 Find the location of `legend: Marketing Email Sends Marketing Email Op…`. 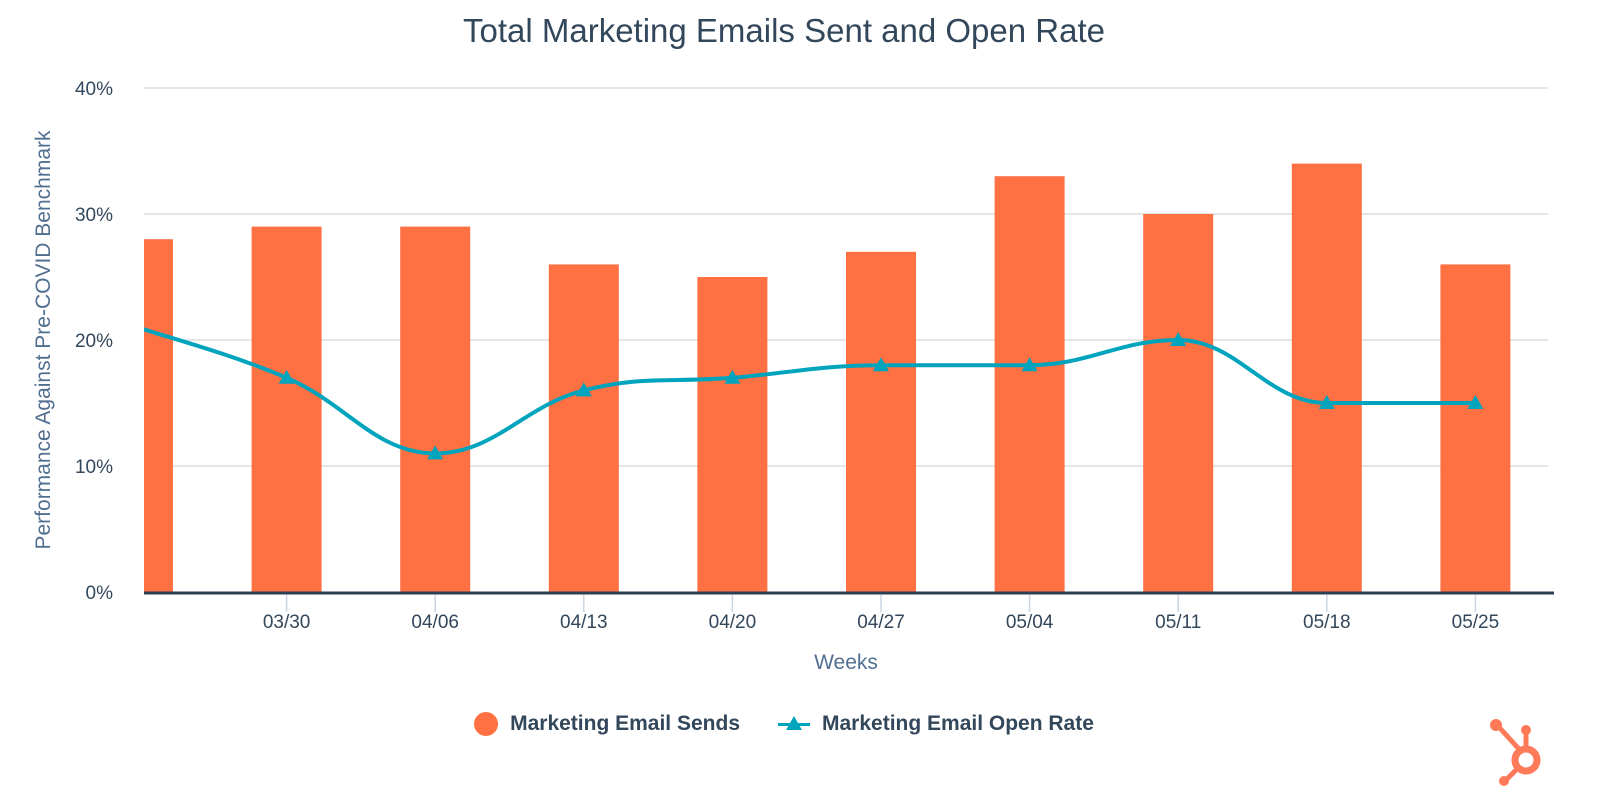

legend: Marketing Email Sends Marketing Email Op… is located at coordinates (784, 724).